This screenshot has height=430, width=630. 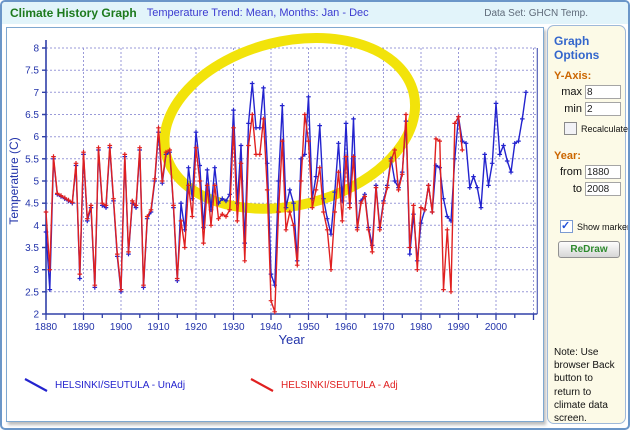 I want to click on y-axis-section-label: Y-Axis:, so click(x=573, y=76).